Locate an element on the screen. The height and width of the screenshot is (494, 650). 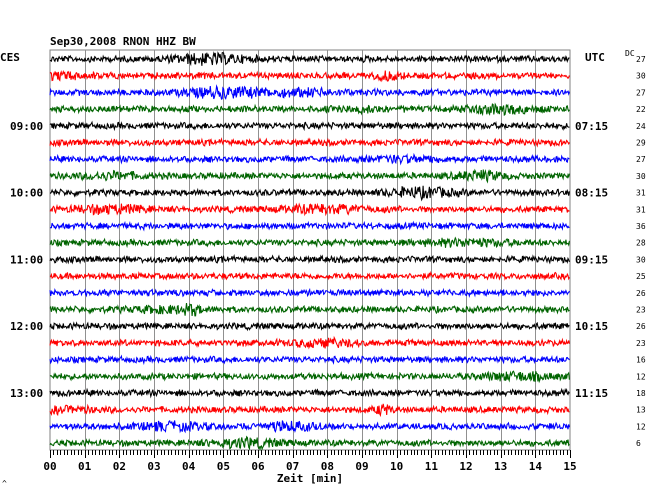
x-tick-label: 03 is located at coordinates (153, 466).